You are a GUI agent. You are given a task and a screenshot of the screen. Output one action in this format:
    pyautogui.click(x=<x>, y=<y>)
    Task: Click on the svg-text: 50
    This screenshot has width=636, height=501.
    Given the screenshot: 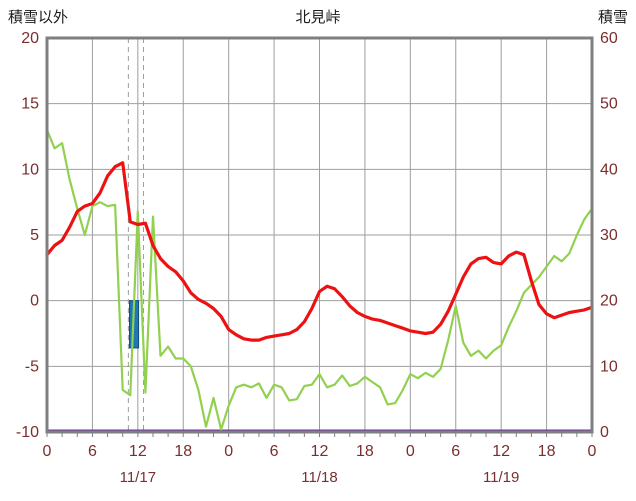 What is the action you would take?
    pyautogui.click(x=609, y=104)
    